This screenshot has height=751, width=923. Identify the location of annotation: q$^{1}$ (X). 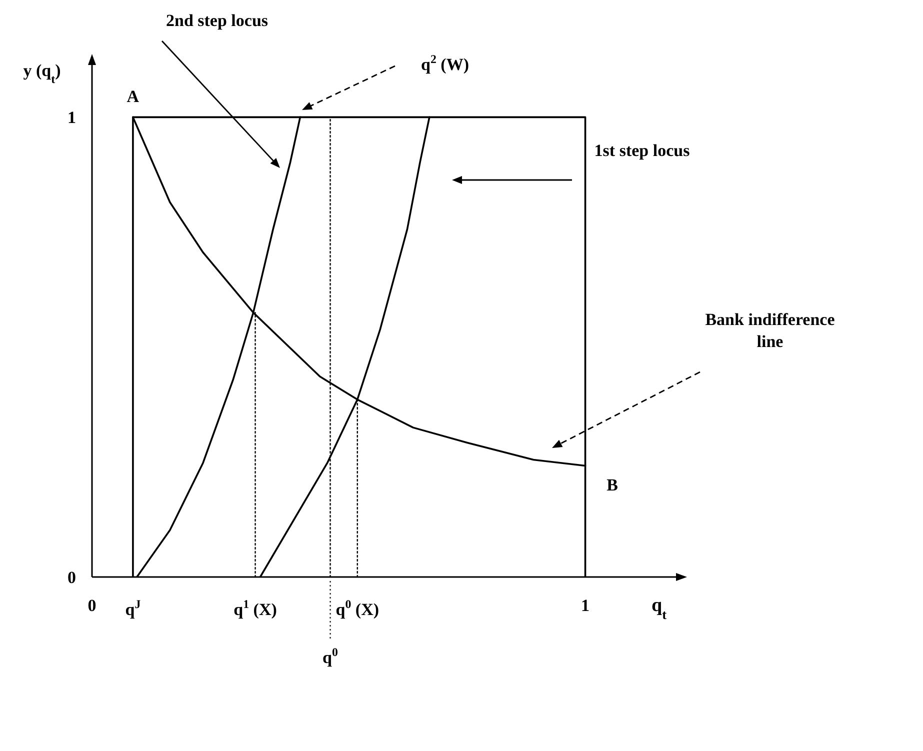
(255, 608).